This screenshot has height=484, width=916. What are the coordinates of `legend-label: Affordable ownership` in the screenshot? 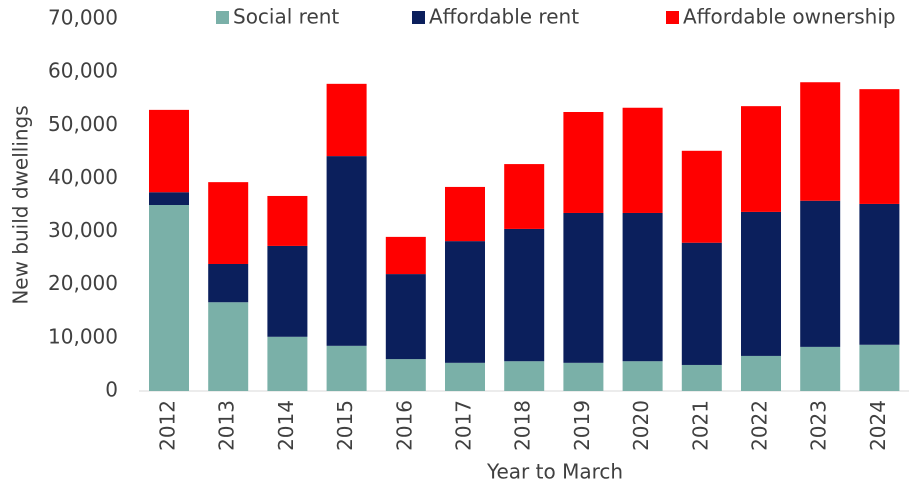 It's located at (789, 17).